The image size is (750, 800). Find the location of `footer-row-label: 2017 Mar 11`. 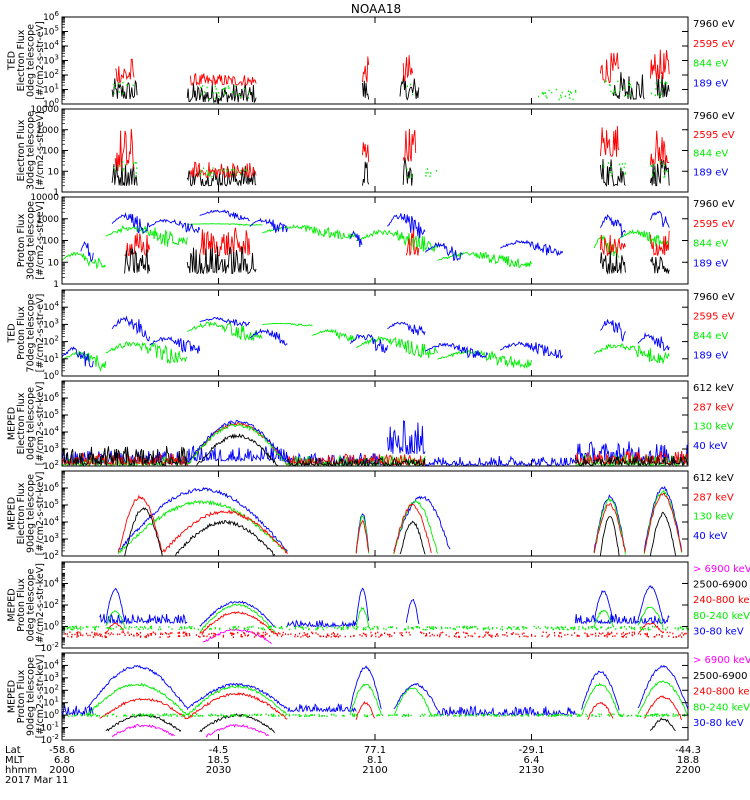

footer-row-label: 2017 Mar 11 is located at coordinates (36, 780).